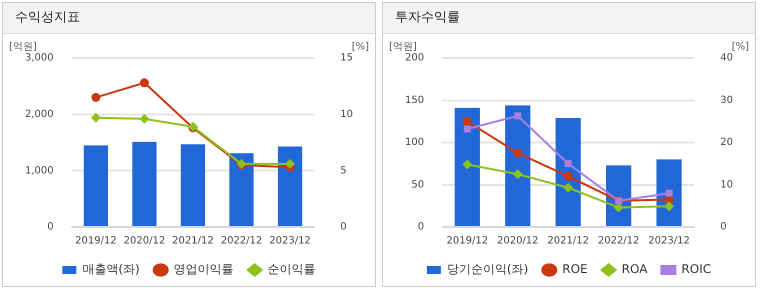  I want to click on legend-label: 당기순이익(좌), so click(487, 269).